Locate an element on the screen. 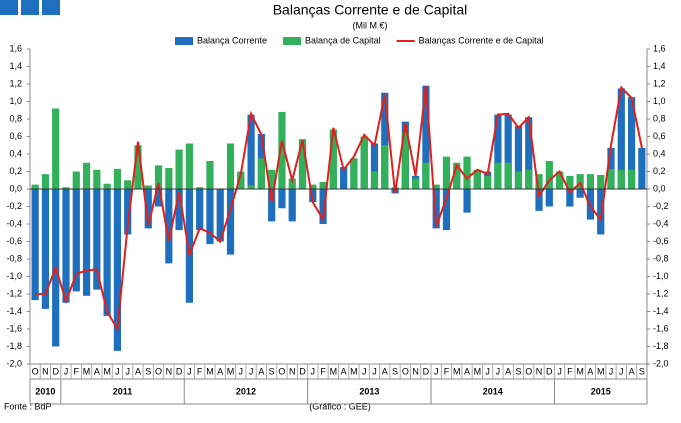 This screenshot has width=681, height=423. y2-tick-label: -2,0 is located at coordinates (661, 363).